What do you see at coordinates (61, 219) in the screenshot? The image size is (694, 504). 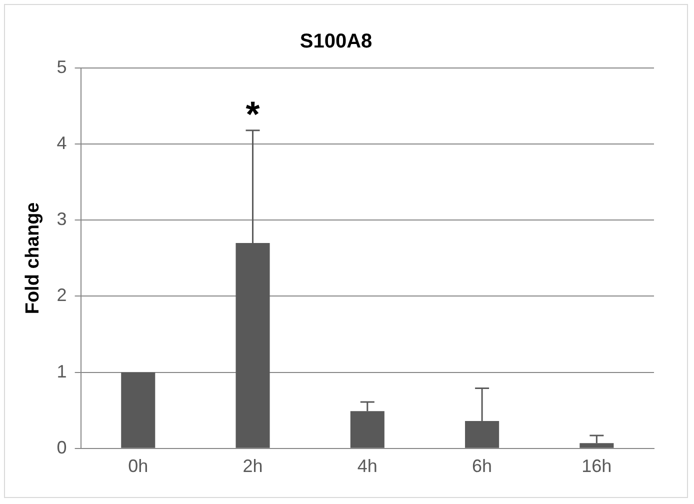 I see `y-tick-label: 3` at bounding box center [61, 219].